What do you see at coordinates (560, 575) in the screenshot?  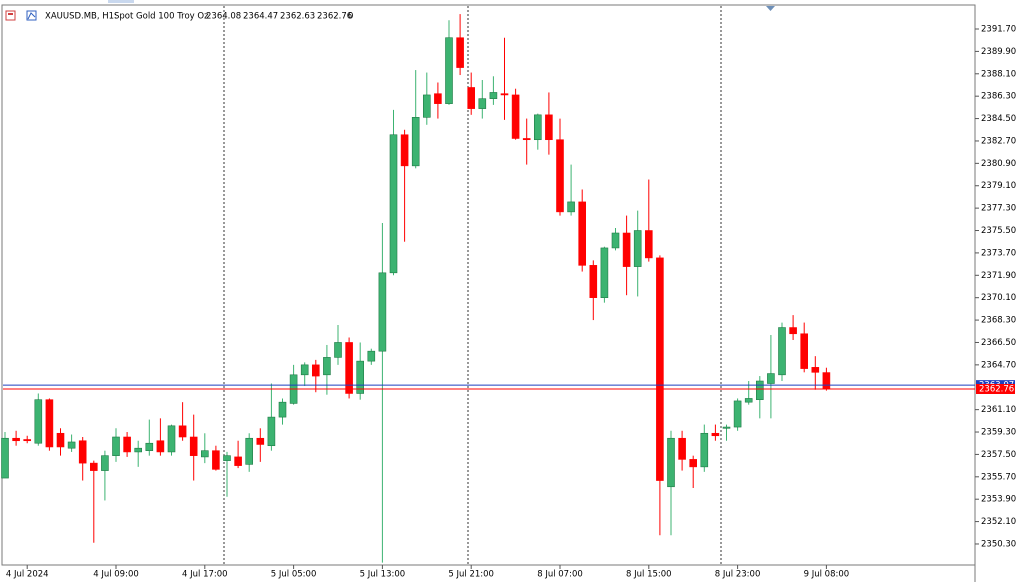 I see `x-tick-label: 8 Jul 07:00` at bounding box center [560, 575].